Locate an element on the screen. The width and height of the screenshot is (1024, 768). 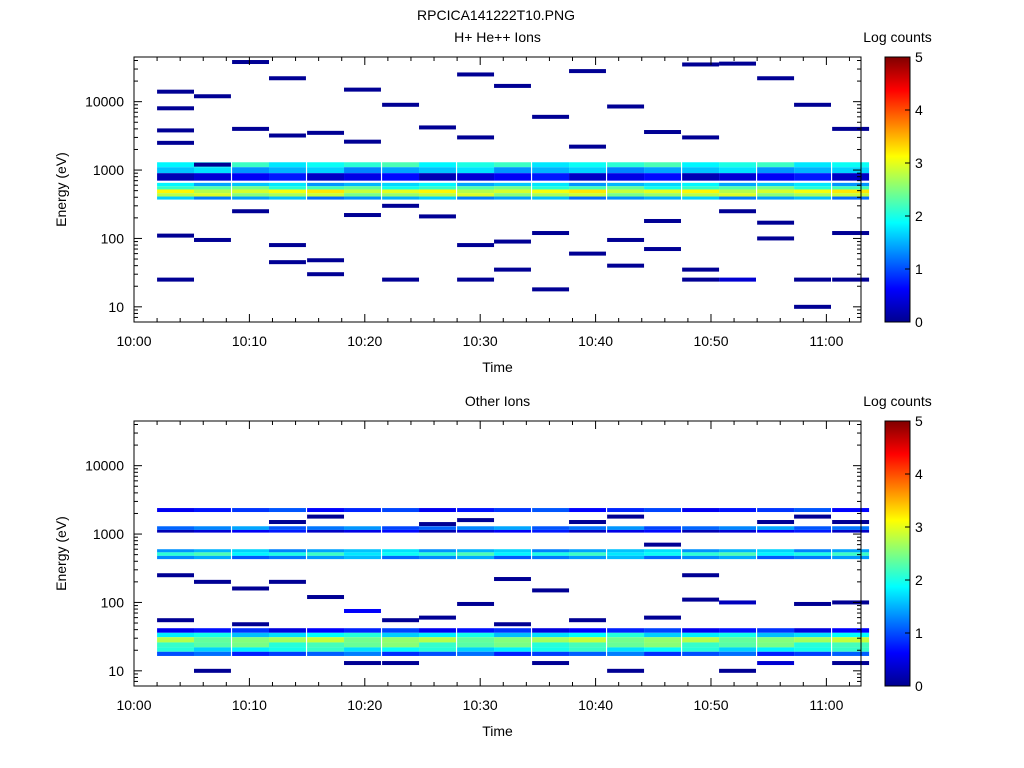
x-tick-label: 10:20 is located at coordinates (364, 705).